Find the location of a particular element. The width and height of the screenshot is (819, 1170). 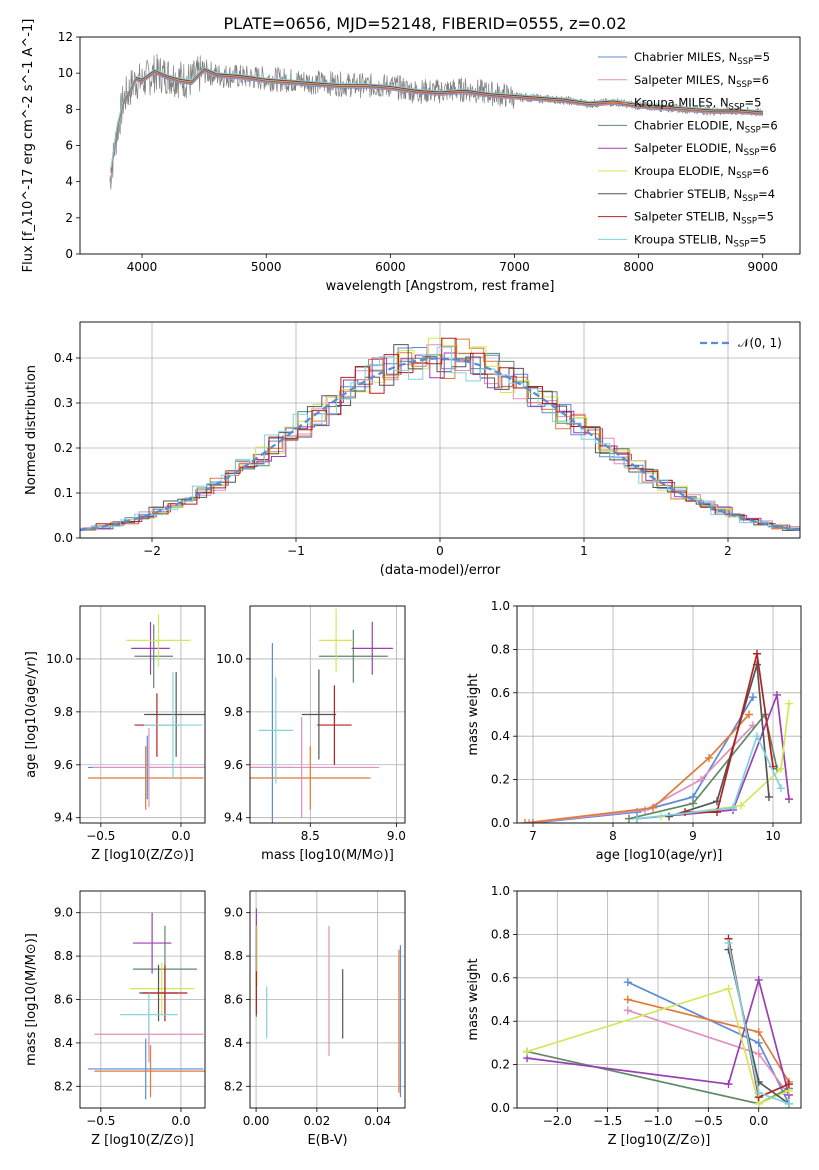

x-axis-label: wavelength [Angstrom, rest frame] is located at coordinates (440, 286).